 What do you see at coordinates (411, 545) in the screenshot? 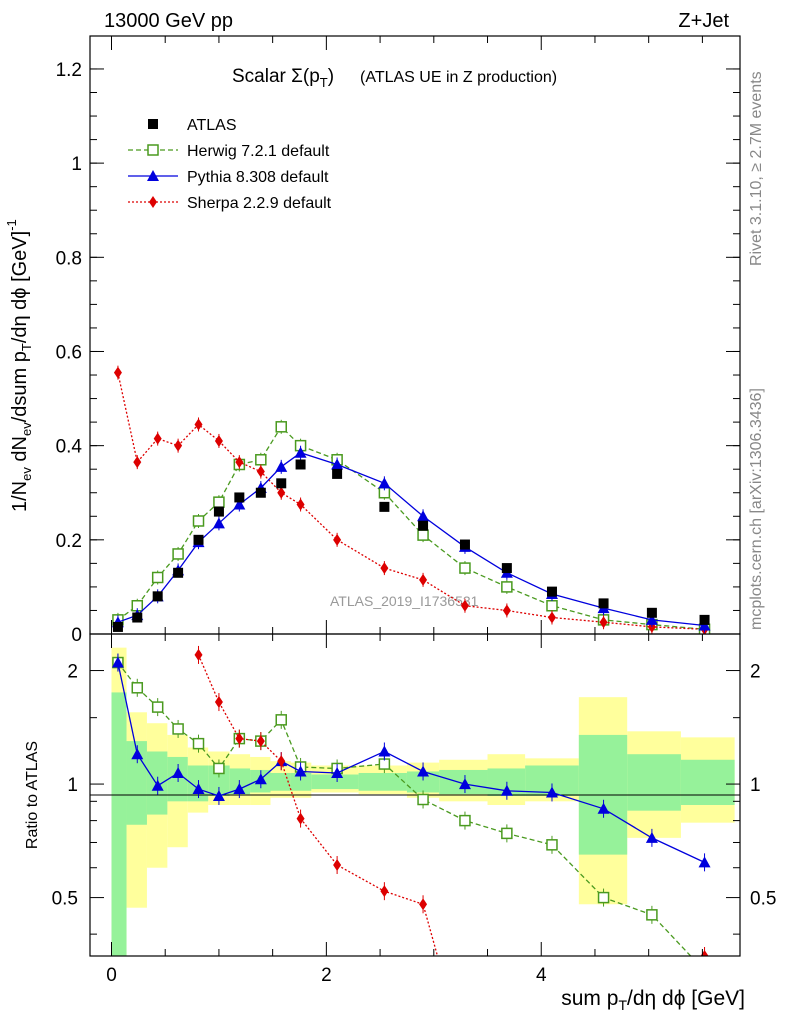
I see `main-series-atlas` at bounding box center [411, 545].